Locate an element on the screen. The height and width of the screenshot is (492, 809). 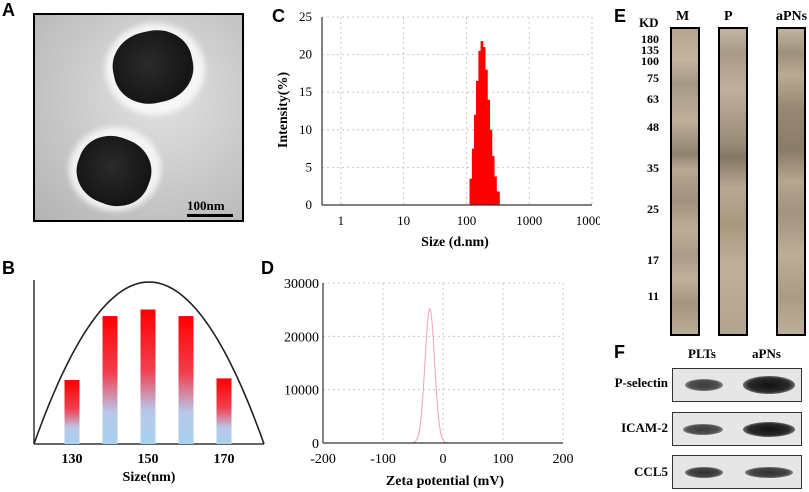
tick-x-10: 10 is located at coordinates (403, 220).